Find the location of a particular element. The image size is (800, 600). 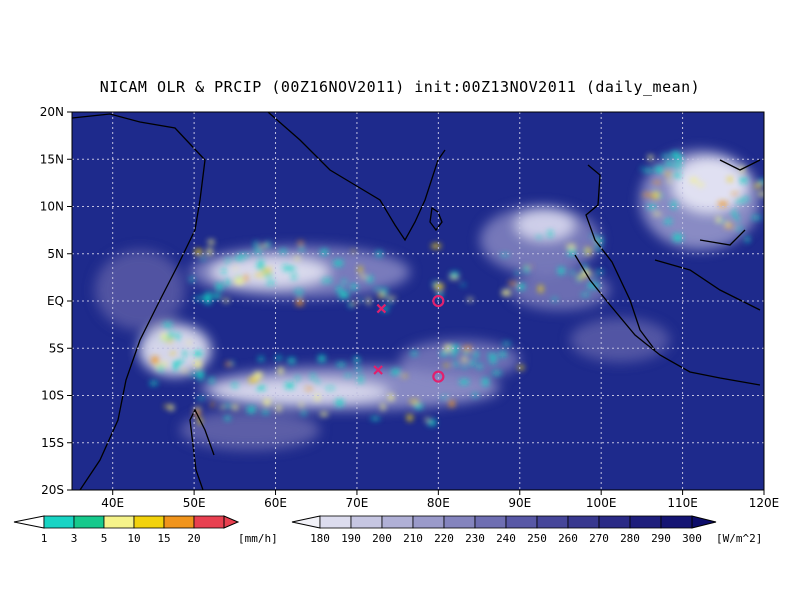

lon-label: 90E is located at coordinates (519, 503).